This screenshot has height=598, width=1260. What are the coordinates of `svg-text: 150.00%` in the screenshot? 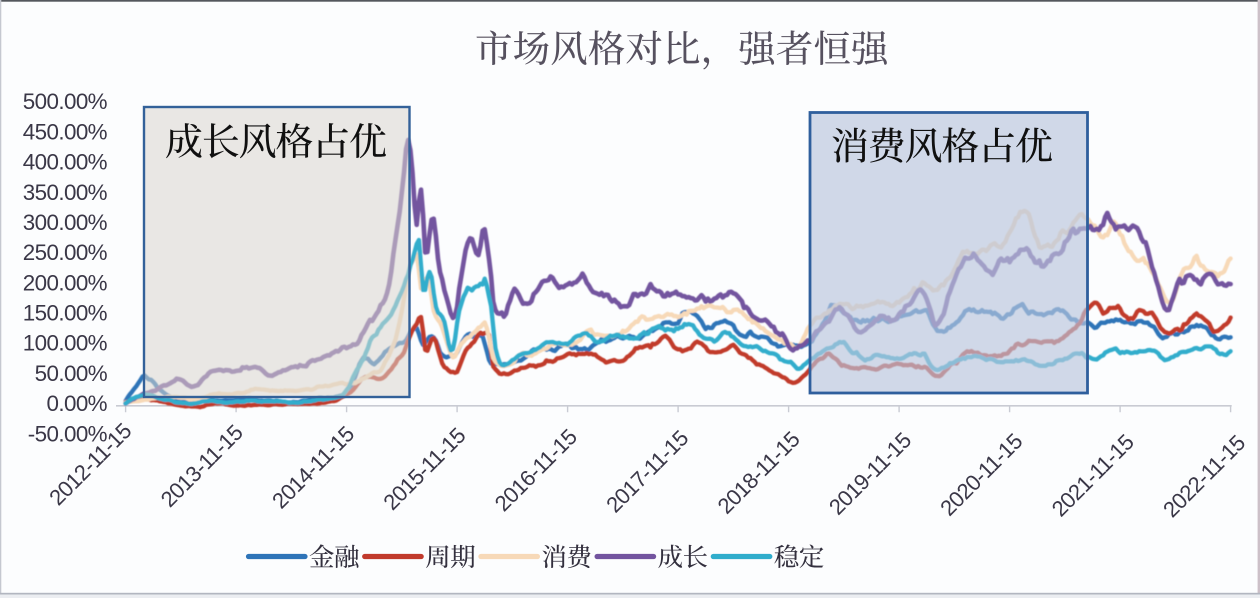 It's located at (65, 313).